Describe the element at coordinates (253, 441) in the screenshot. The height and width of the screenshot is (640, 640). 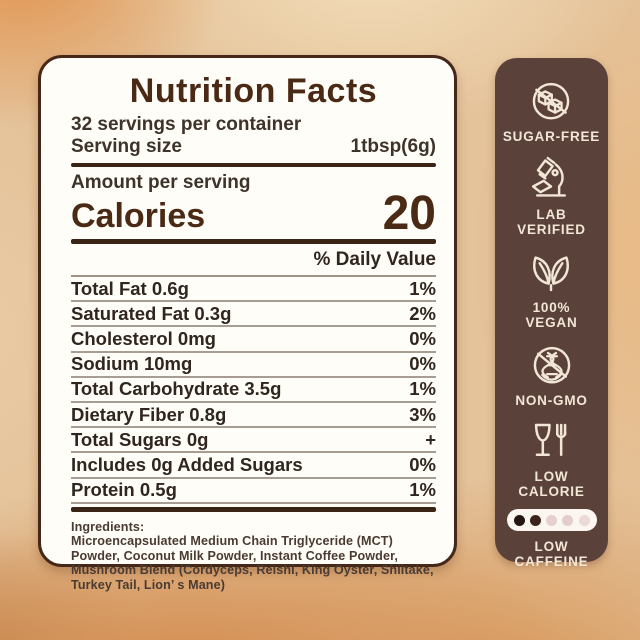
I see `nutrient-row-total-sugars: Total Sugars 0g +` at that location.